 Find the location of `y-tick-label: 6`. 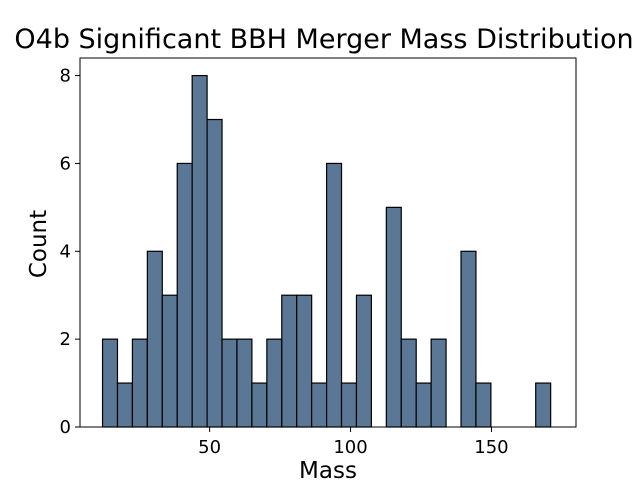

y-tick-label: 6 is located at coordinates (65, 163).